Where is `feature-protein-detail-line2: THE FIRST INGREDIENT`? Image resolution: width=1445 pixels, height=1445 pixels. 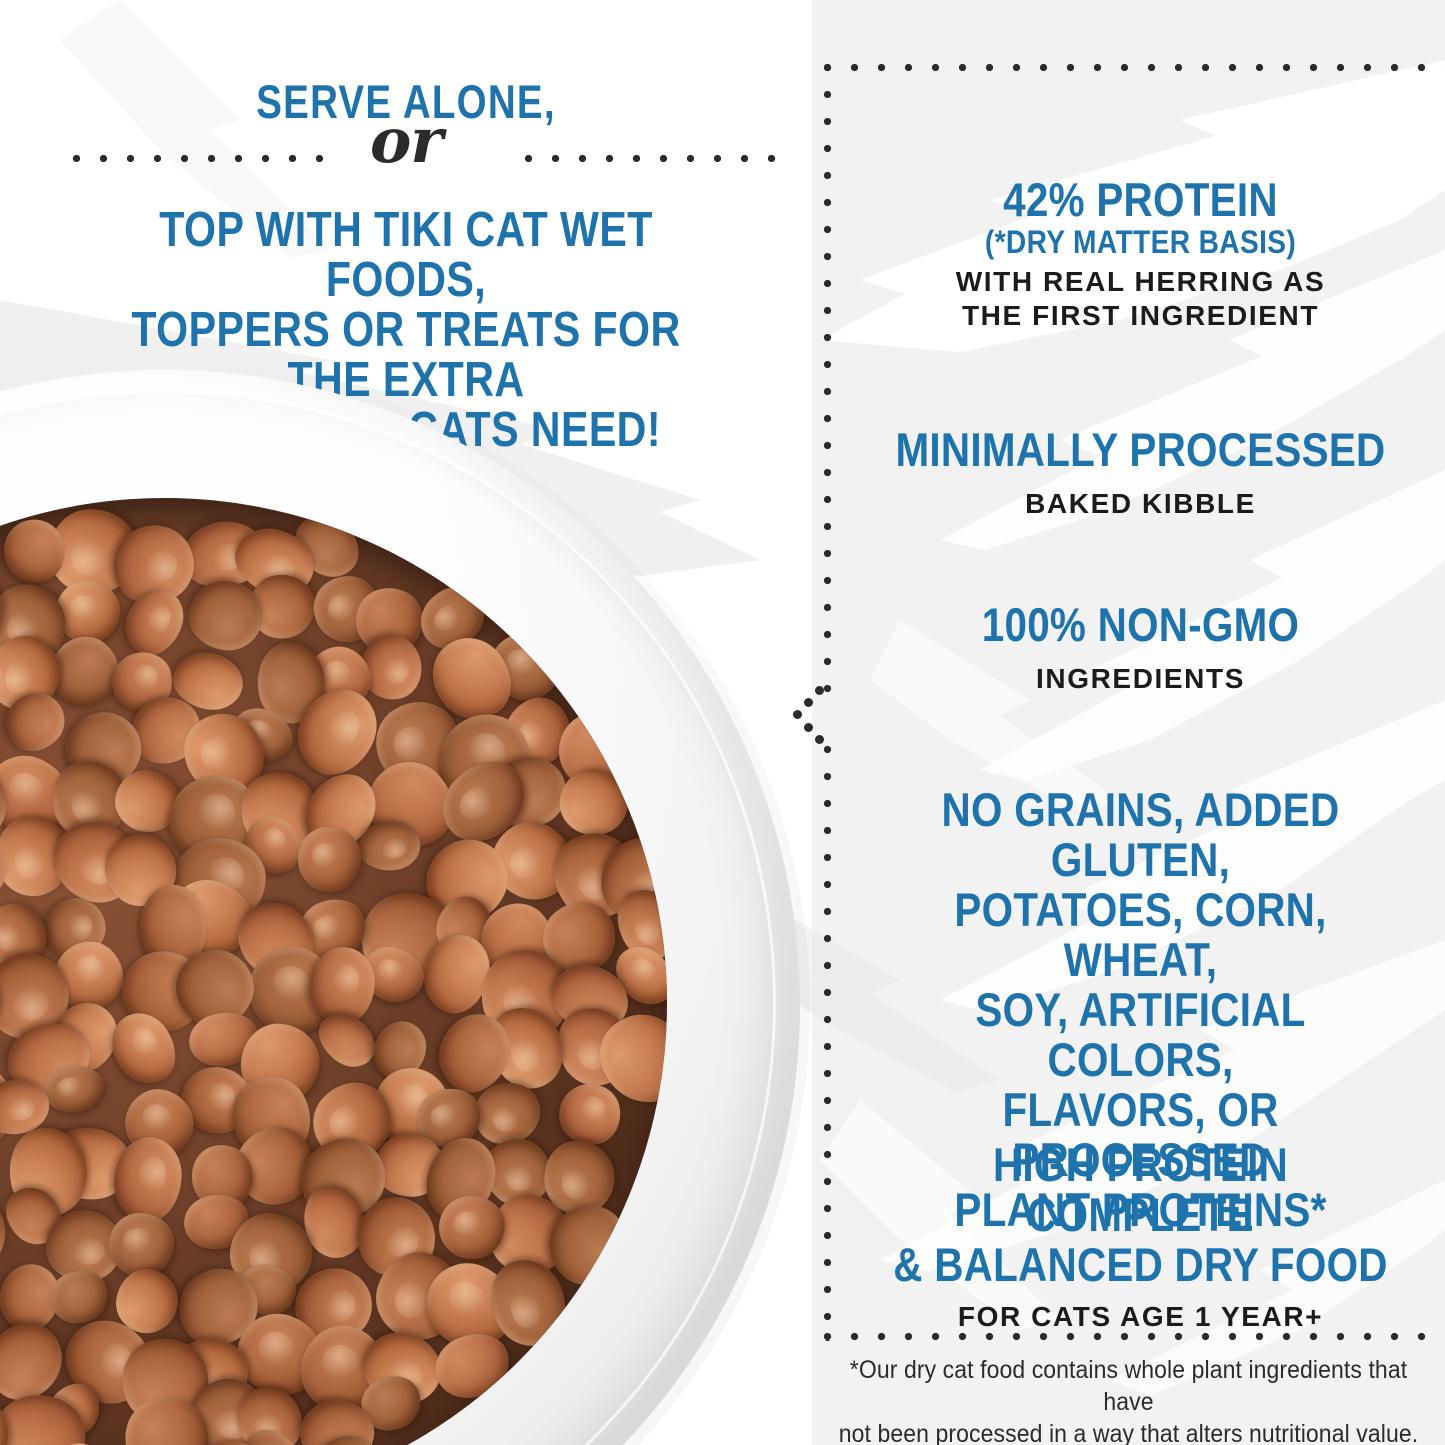
feature-protein-detail-line2: THE FIRST INGREDIENT is located at coordinates (1140, 315).